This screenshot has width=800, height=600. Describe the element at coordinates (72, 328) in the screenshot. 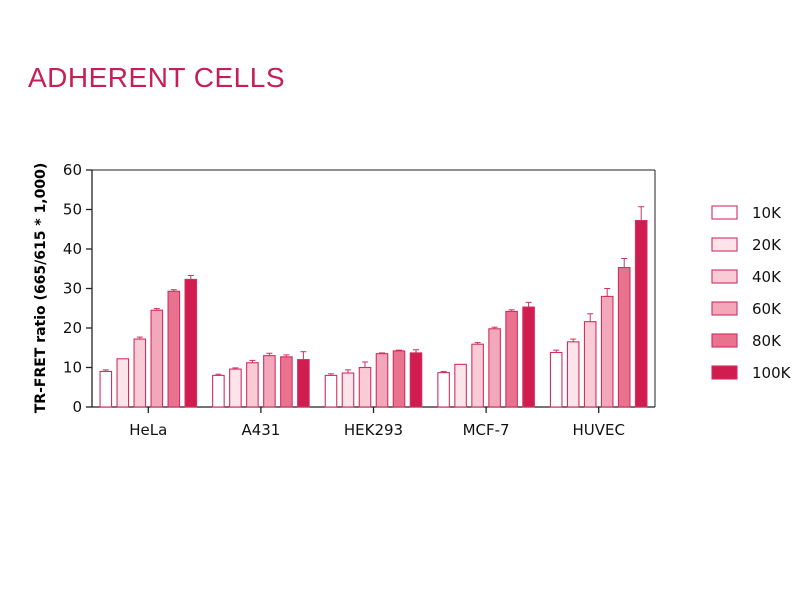

I see `y-tick-label: 20` at that location.